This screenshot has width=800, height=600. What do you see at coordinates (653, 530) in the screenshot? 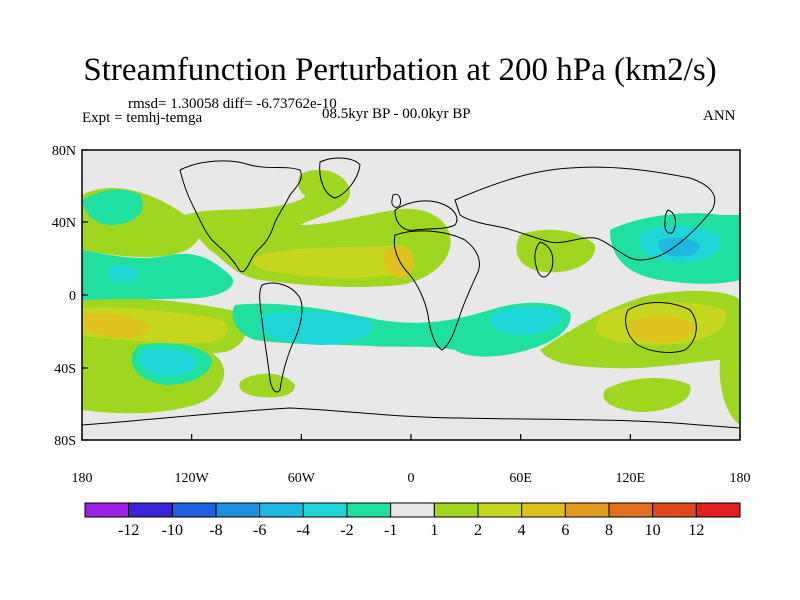
I see `colorbar-label: 10` at bounding box center [653, 530].